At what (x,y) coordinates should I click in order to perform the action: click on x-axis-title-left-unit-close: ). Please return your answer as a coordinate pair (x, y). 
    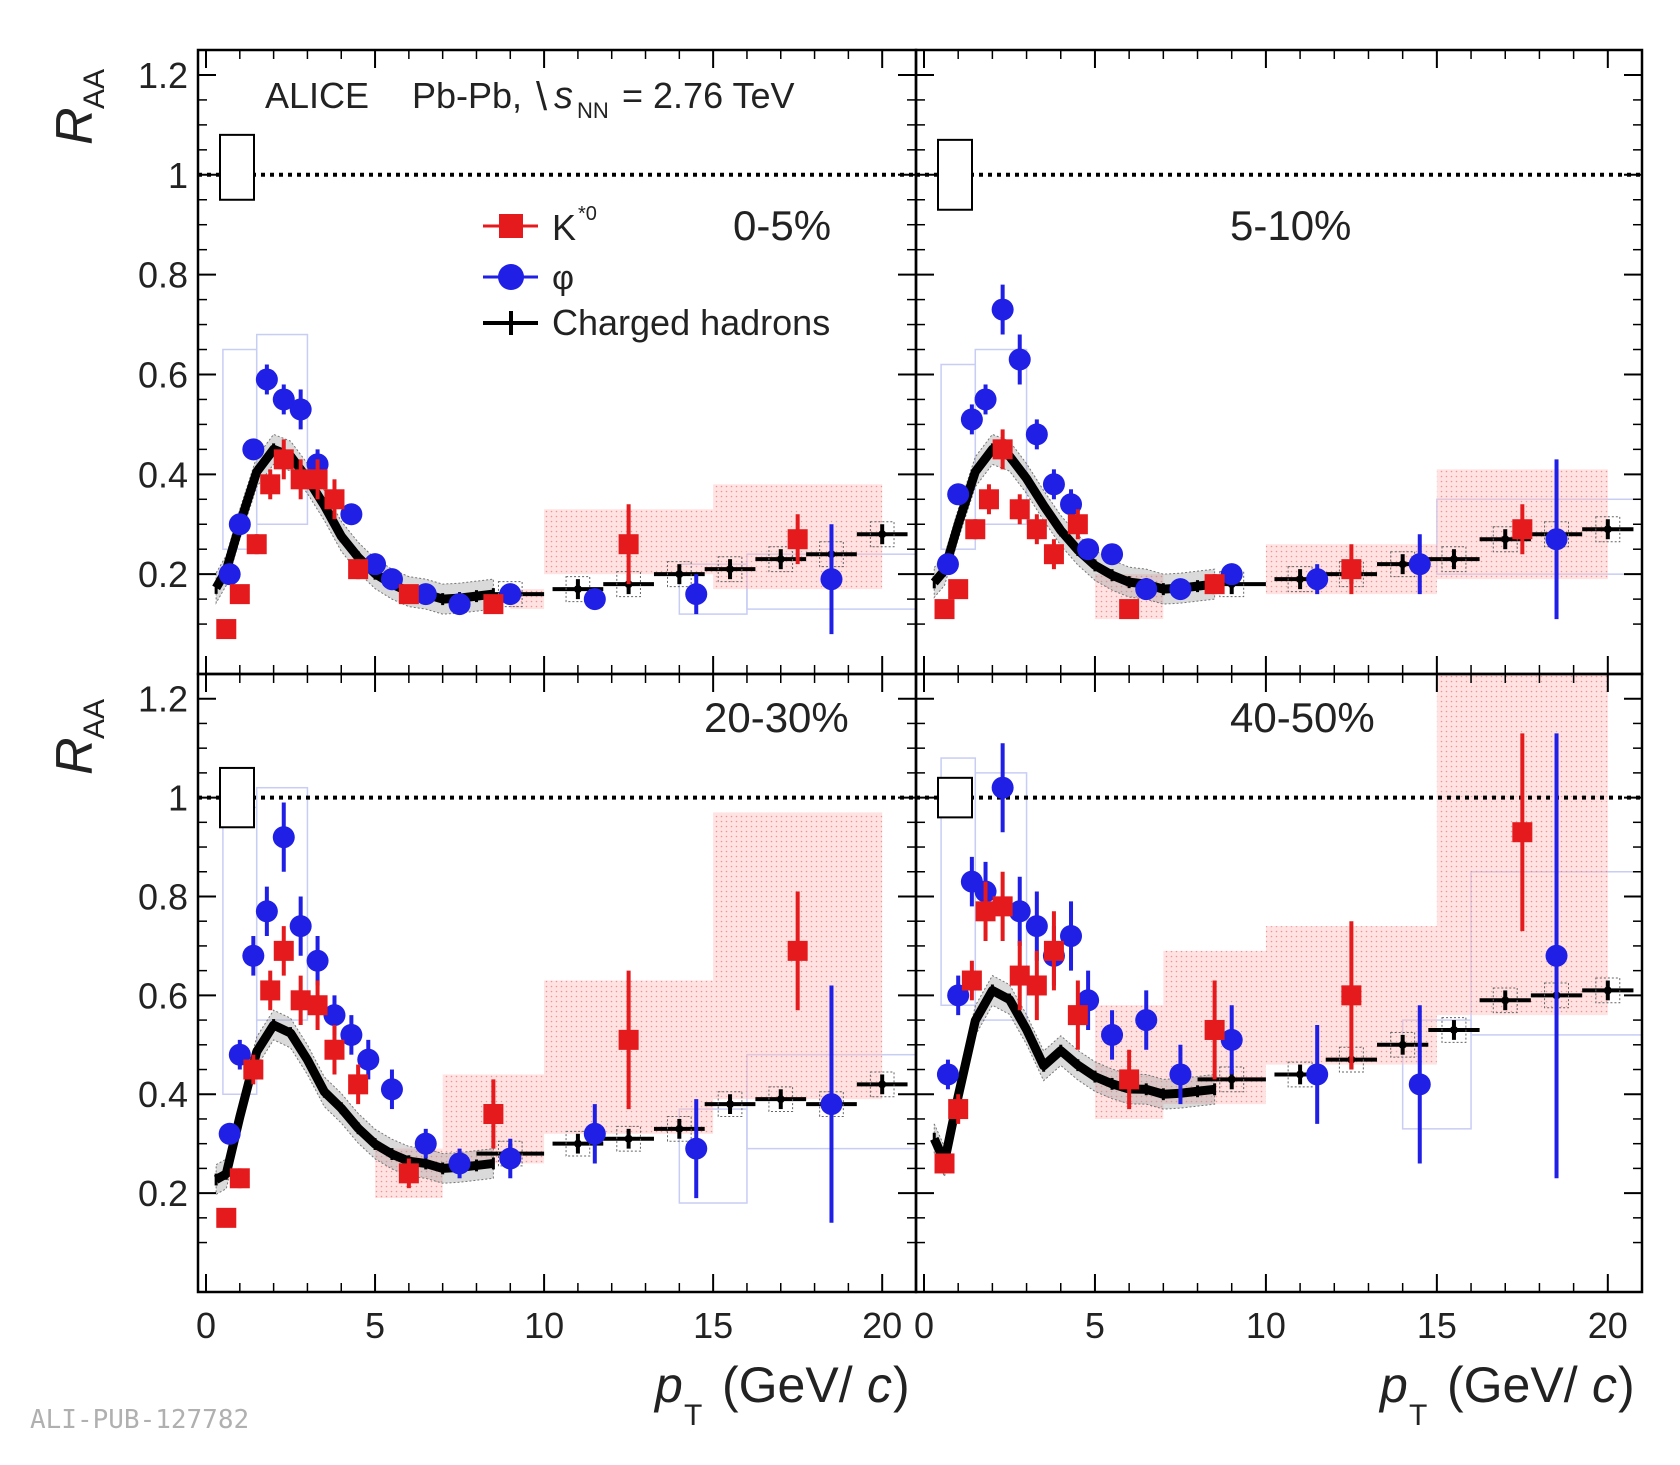
    Looking at the image, I should click on (901, 1385).